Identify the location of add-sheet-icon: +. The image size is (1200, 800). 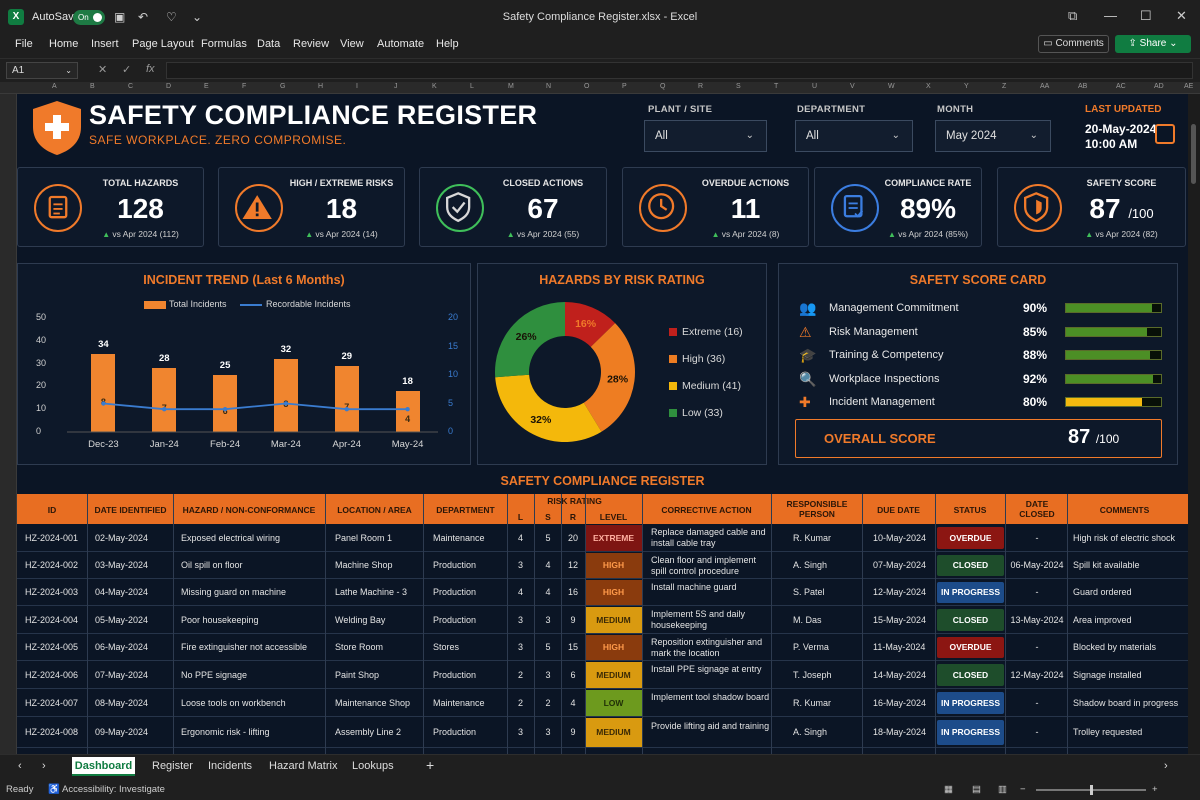
(430, 765).